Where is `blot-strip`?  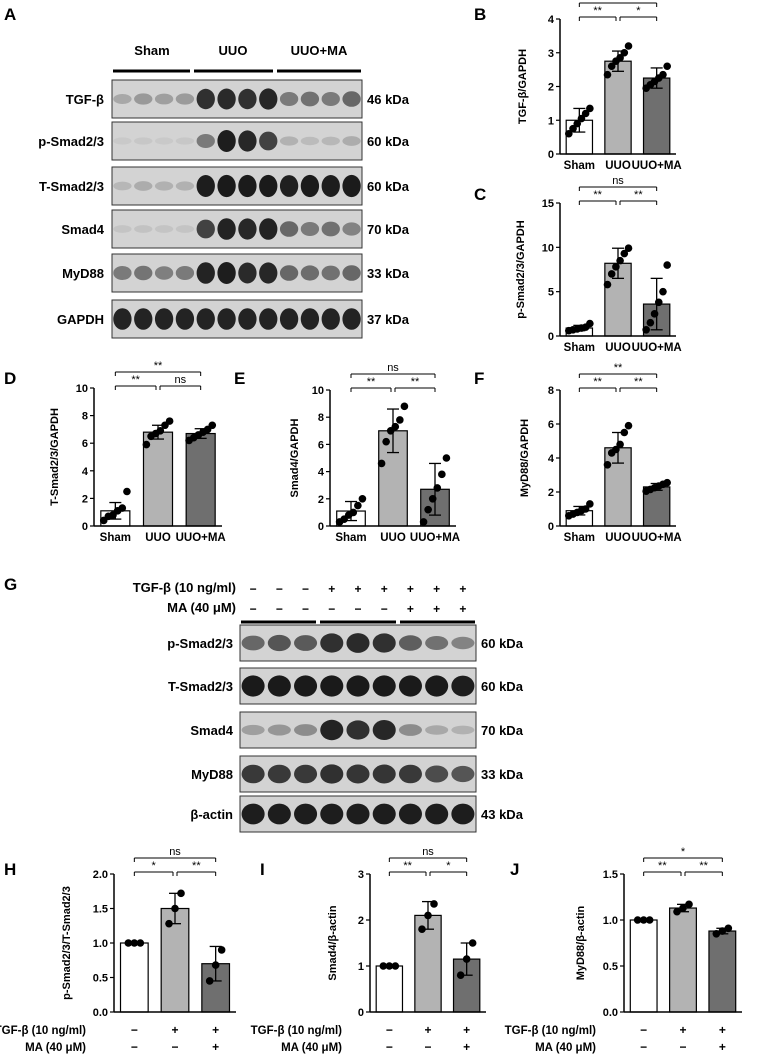
blot-strip is located at coordinates (237, 229).